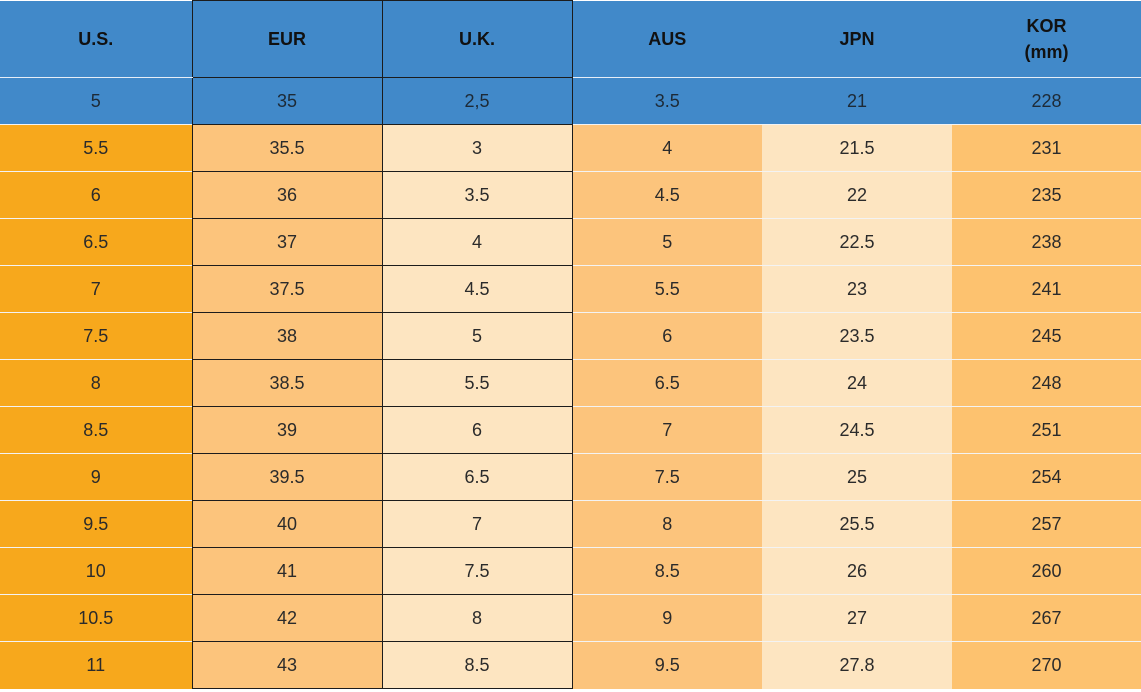 The image size is (1141, 692). Describe the element at coordinates (857, 524) in the screenshot. I see `cell-jpn: 25.5` at that location.